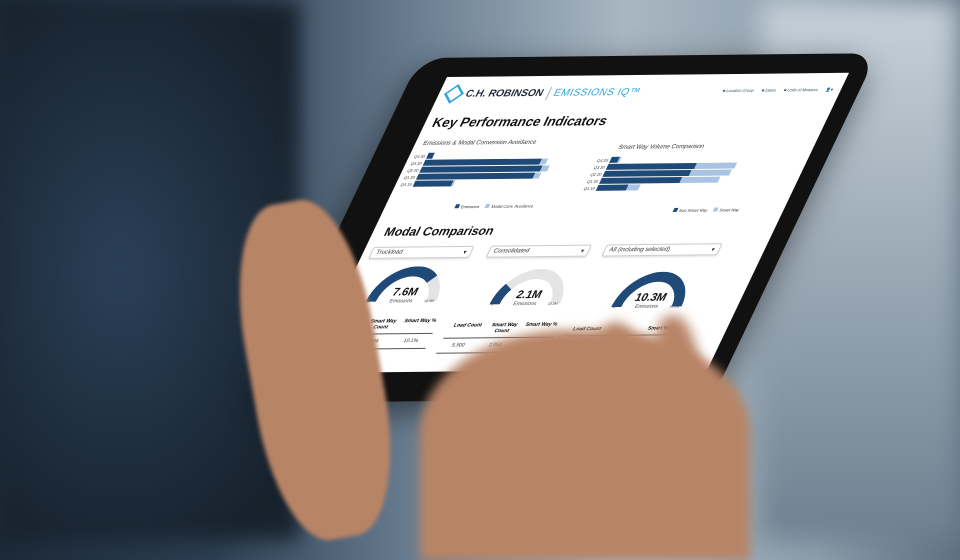  I want to click on chart-title: Emissions & Modal Conversion Avoidance, so click(479, 143).